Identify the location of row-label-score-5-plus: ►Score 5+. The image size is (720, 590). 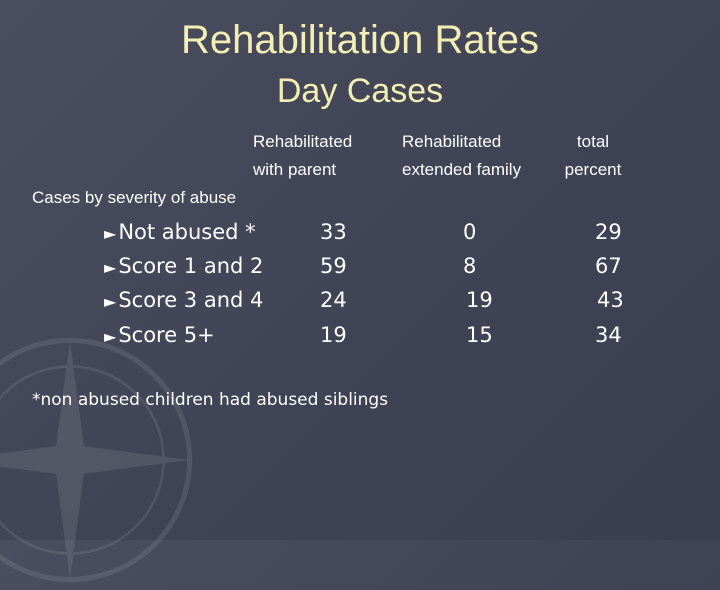
(159, 335).